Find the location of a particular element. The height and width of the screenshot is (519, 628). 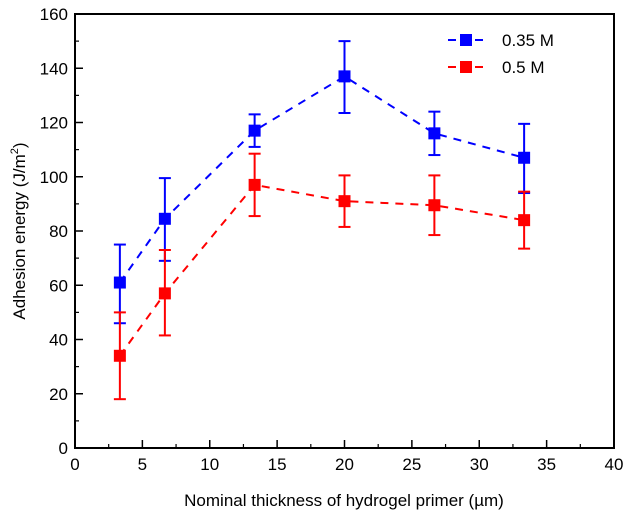

x-tick-label: 5 is located at coordinates (142, 464).